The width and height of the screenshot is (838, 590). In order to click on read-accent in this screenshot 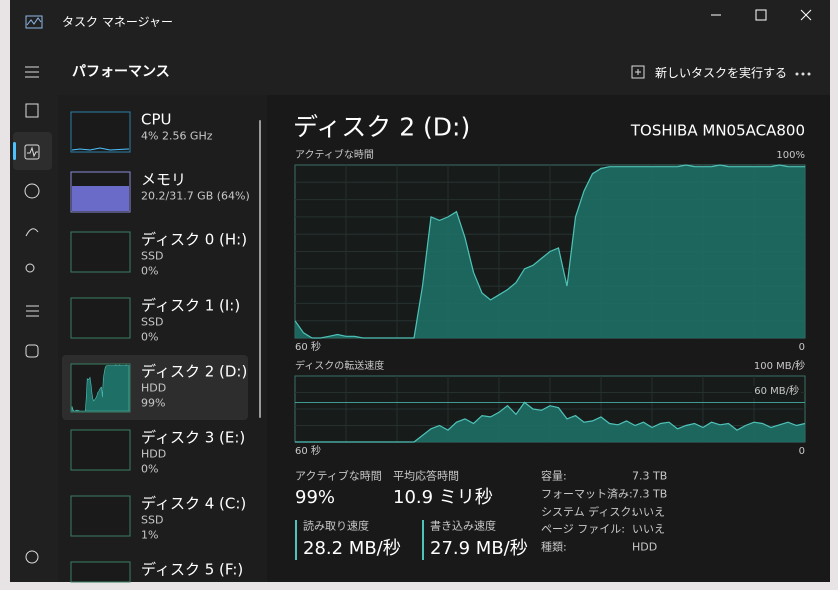, I will do `click(296, 540)`.